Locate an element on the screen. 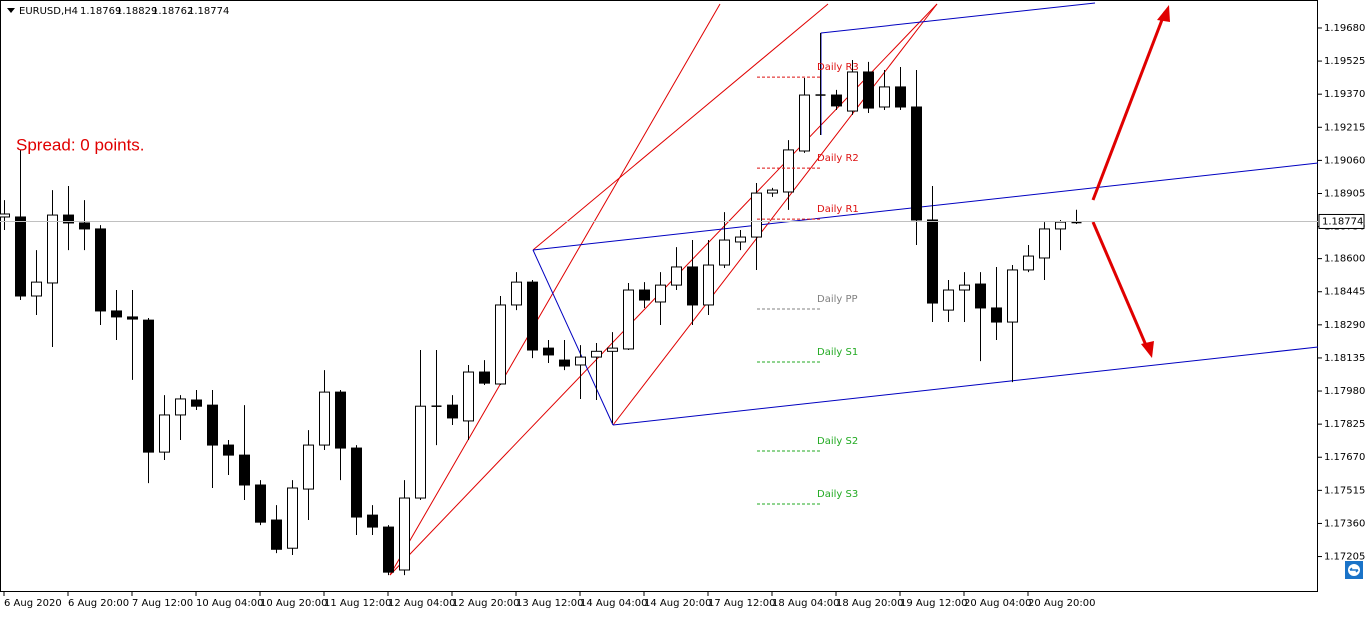 The image size is (1365, 619). x-tick-label: 19 Aug 12:00 is located at coordinates (933, 603).